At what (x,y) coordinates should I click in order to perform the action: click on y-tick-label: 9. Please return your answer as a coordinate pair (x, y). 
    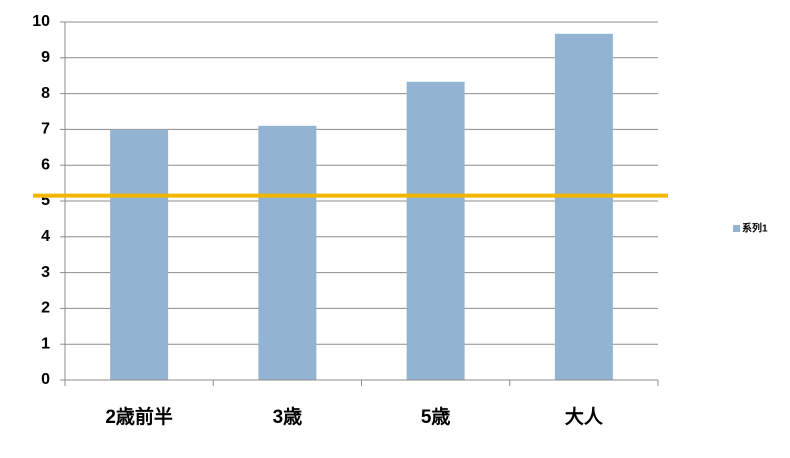
    Looking at the image, I should click on (45, 57).